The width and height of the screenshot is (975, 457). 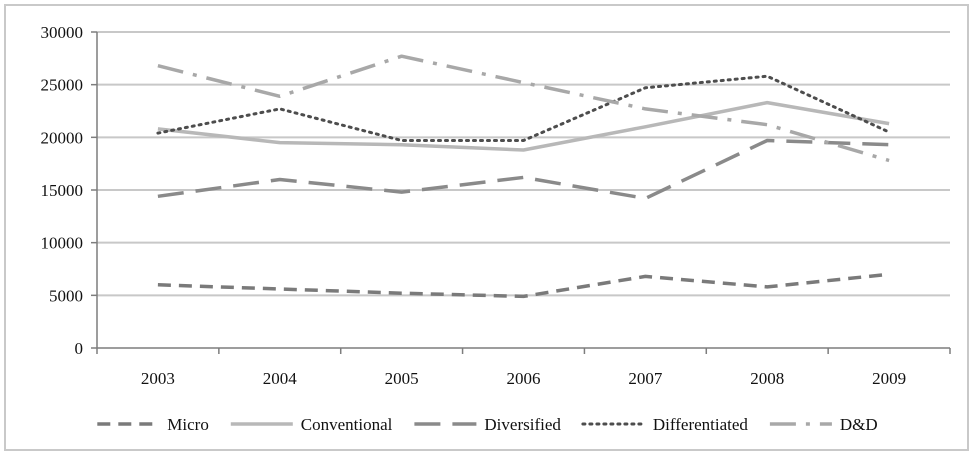 I want to click on y-tick-label: 25000, so click(x=62, y=85).